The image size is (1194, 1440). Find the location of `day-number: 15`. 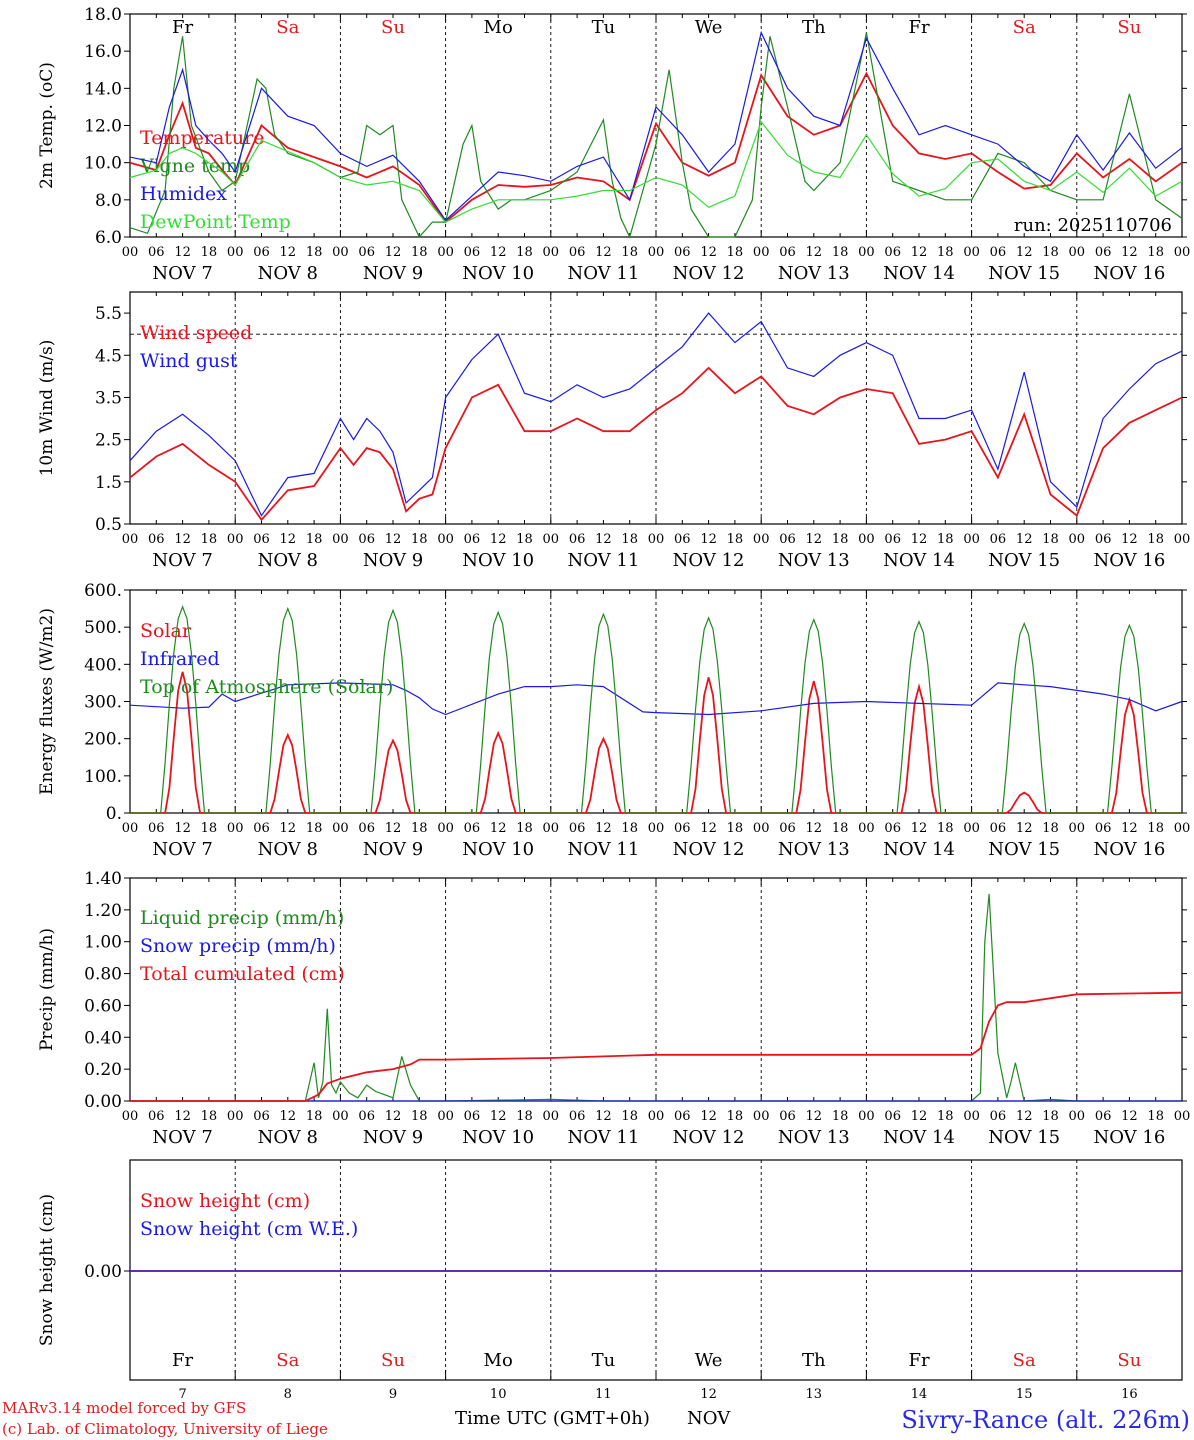

day-number: 15 is located at coordinates (1024, 1394).